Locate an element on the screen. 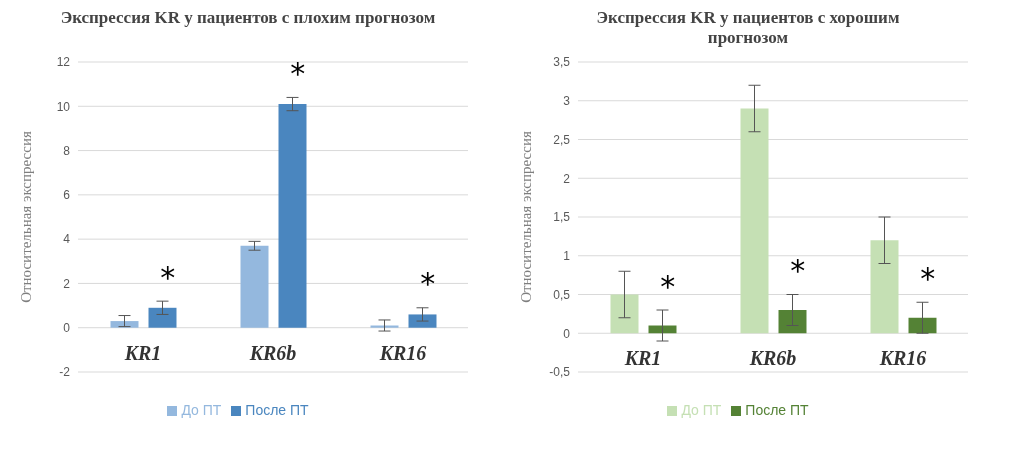 The height and width of the screenshot is (450, 1017). y-tick-label: 4 is located at coordinates (67, 239).